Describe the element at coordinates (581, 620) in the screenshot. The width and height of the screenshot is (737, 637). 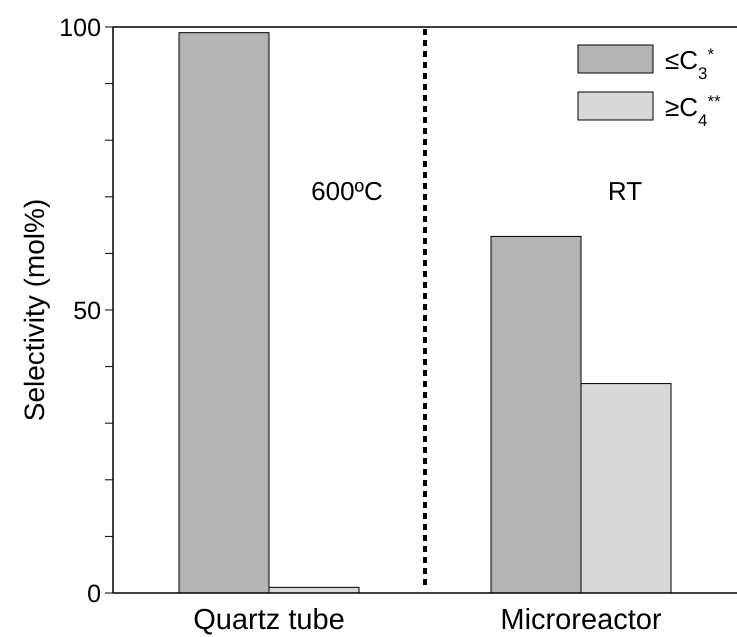
I see `x-tick-label: Microreactor` at that location.